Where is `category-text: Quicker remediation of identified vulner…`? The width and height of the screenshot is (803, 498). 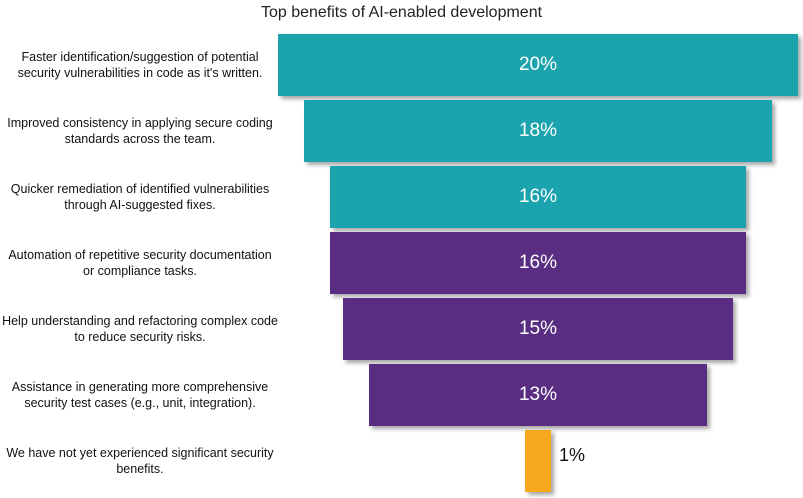
category-text: Quicker remediation of identified vulner… is located at coordinates (140, 197).